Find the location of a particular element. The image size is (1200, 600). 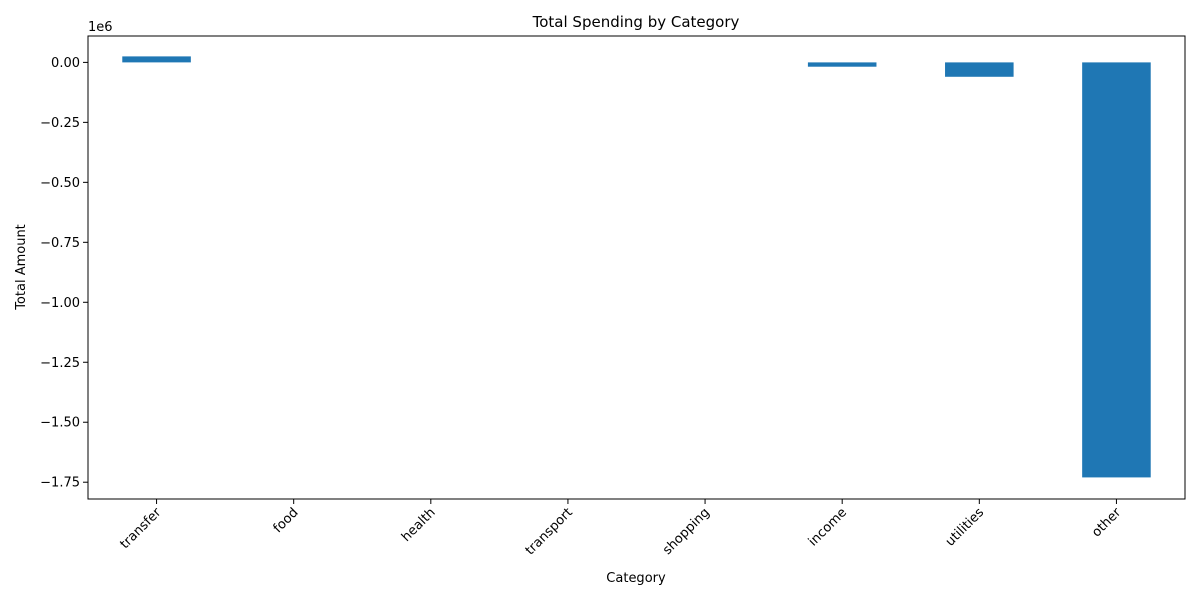

y-axis-ticks: 0.00 −0.25 −0.50 −0.75 −1.00 −1.25 −1.50 −1.75 is located at coordinates (64, 273).